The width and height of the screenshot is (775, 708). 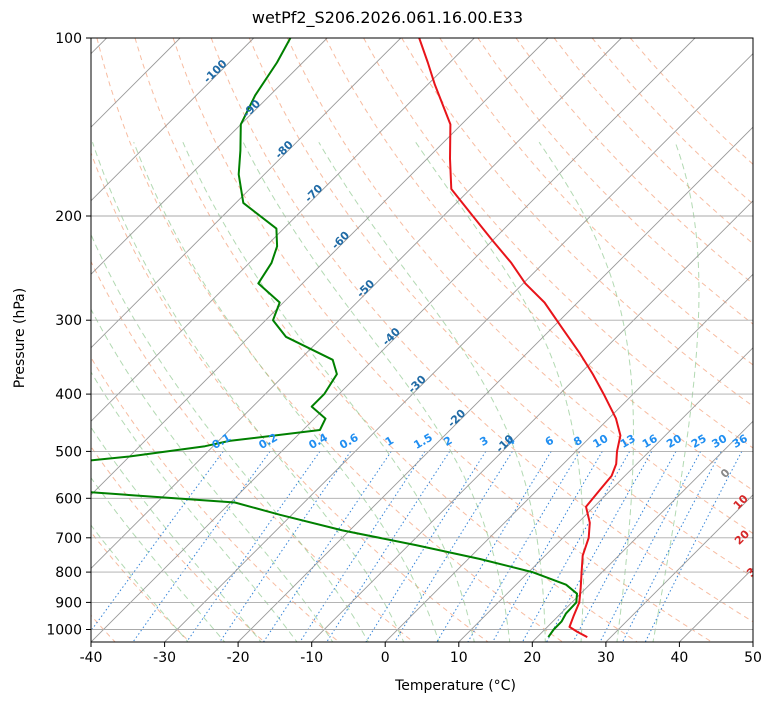 What do you see at coordinates (679, 658) in the screenshot?
I see `x-tick-label: 40` at bounding box center [679, 658].